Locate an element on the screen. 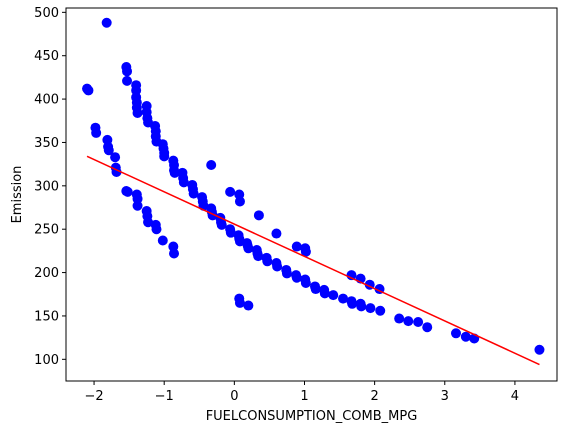 The height and width of the screenshot is (432, 571). y-tick-label: 300 is located at coordinates (46, 186).